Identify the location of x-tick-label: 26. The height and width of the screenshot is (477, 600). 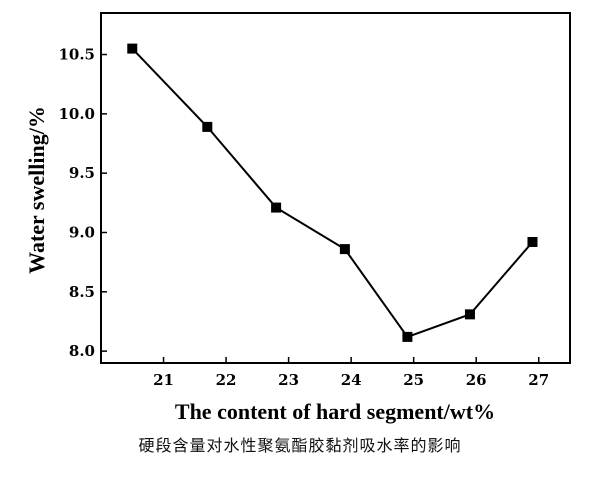
(476, 380).